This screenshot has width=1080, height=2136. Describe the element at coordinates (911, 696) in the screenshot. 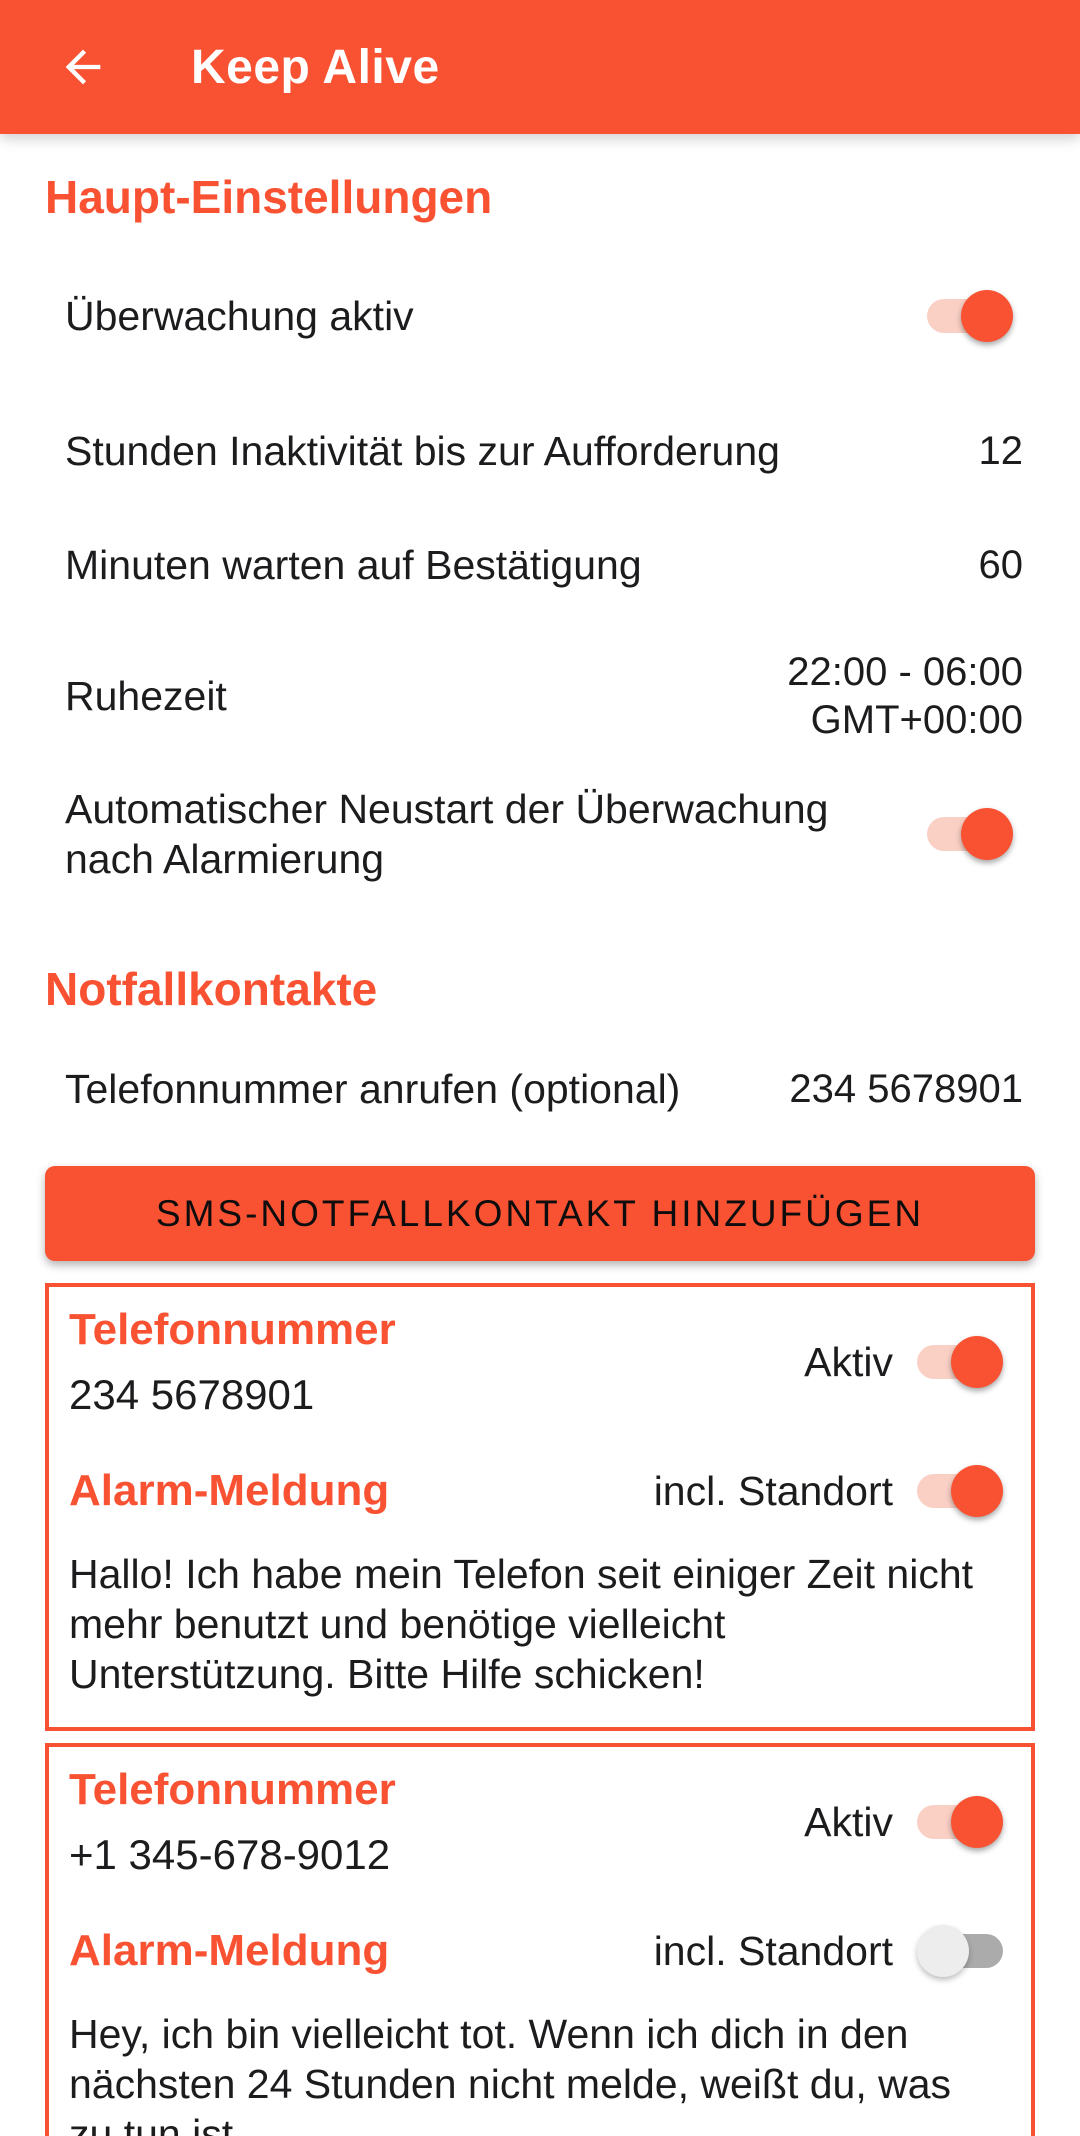

I see `setting-value: 22:00 - 06:00 GMT+00:00` at that location.